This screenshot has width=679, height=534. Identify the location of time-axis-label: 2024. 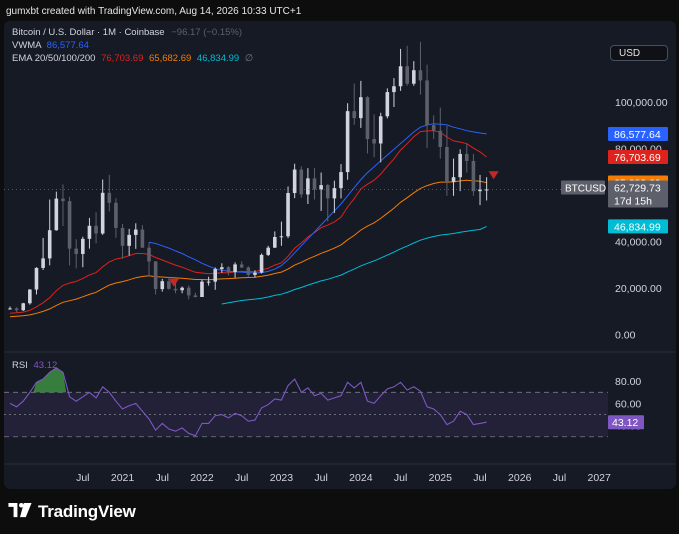
(361, 478).